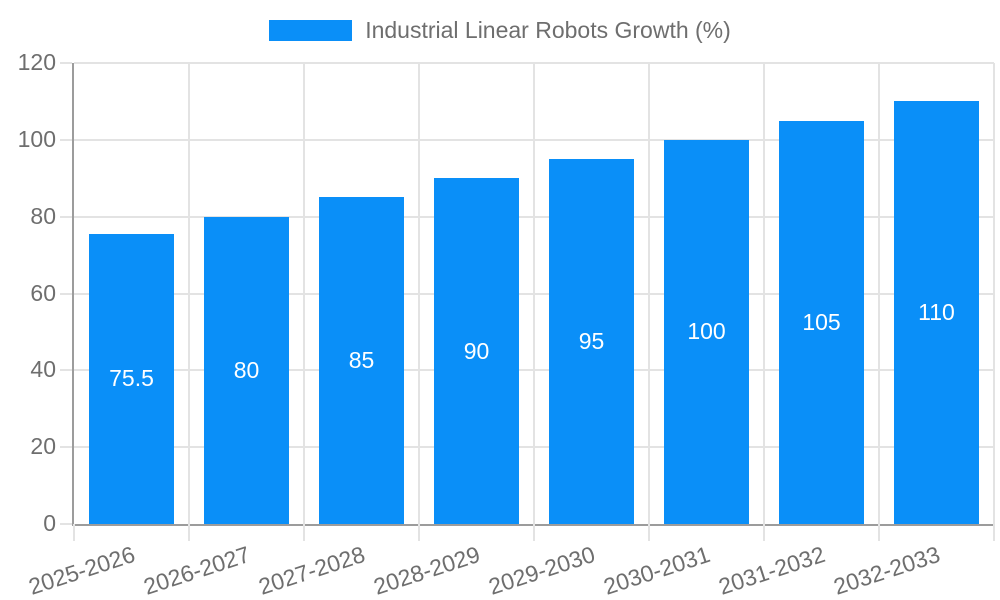  I want to click on bar-value-label: 105, so click(821, 321).